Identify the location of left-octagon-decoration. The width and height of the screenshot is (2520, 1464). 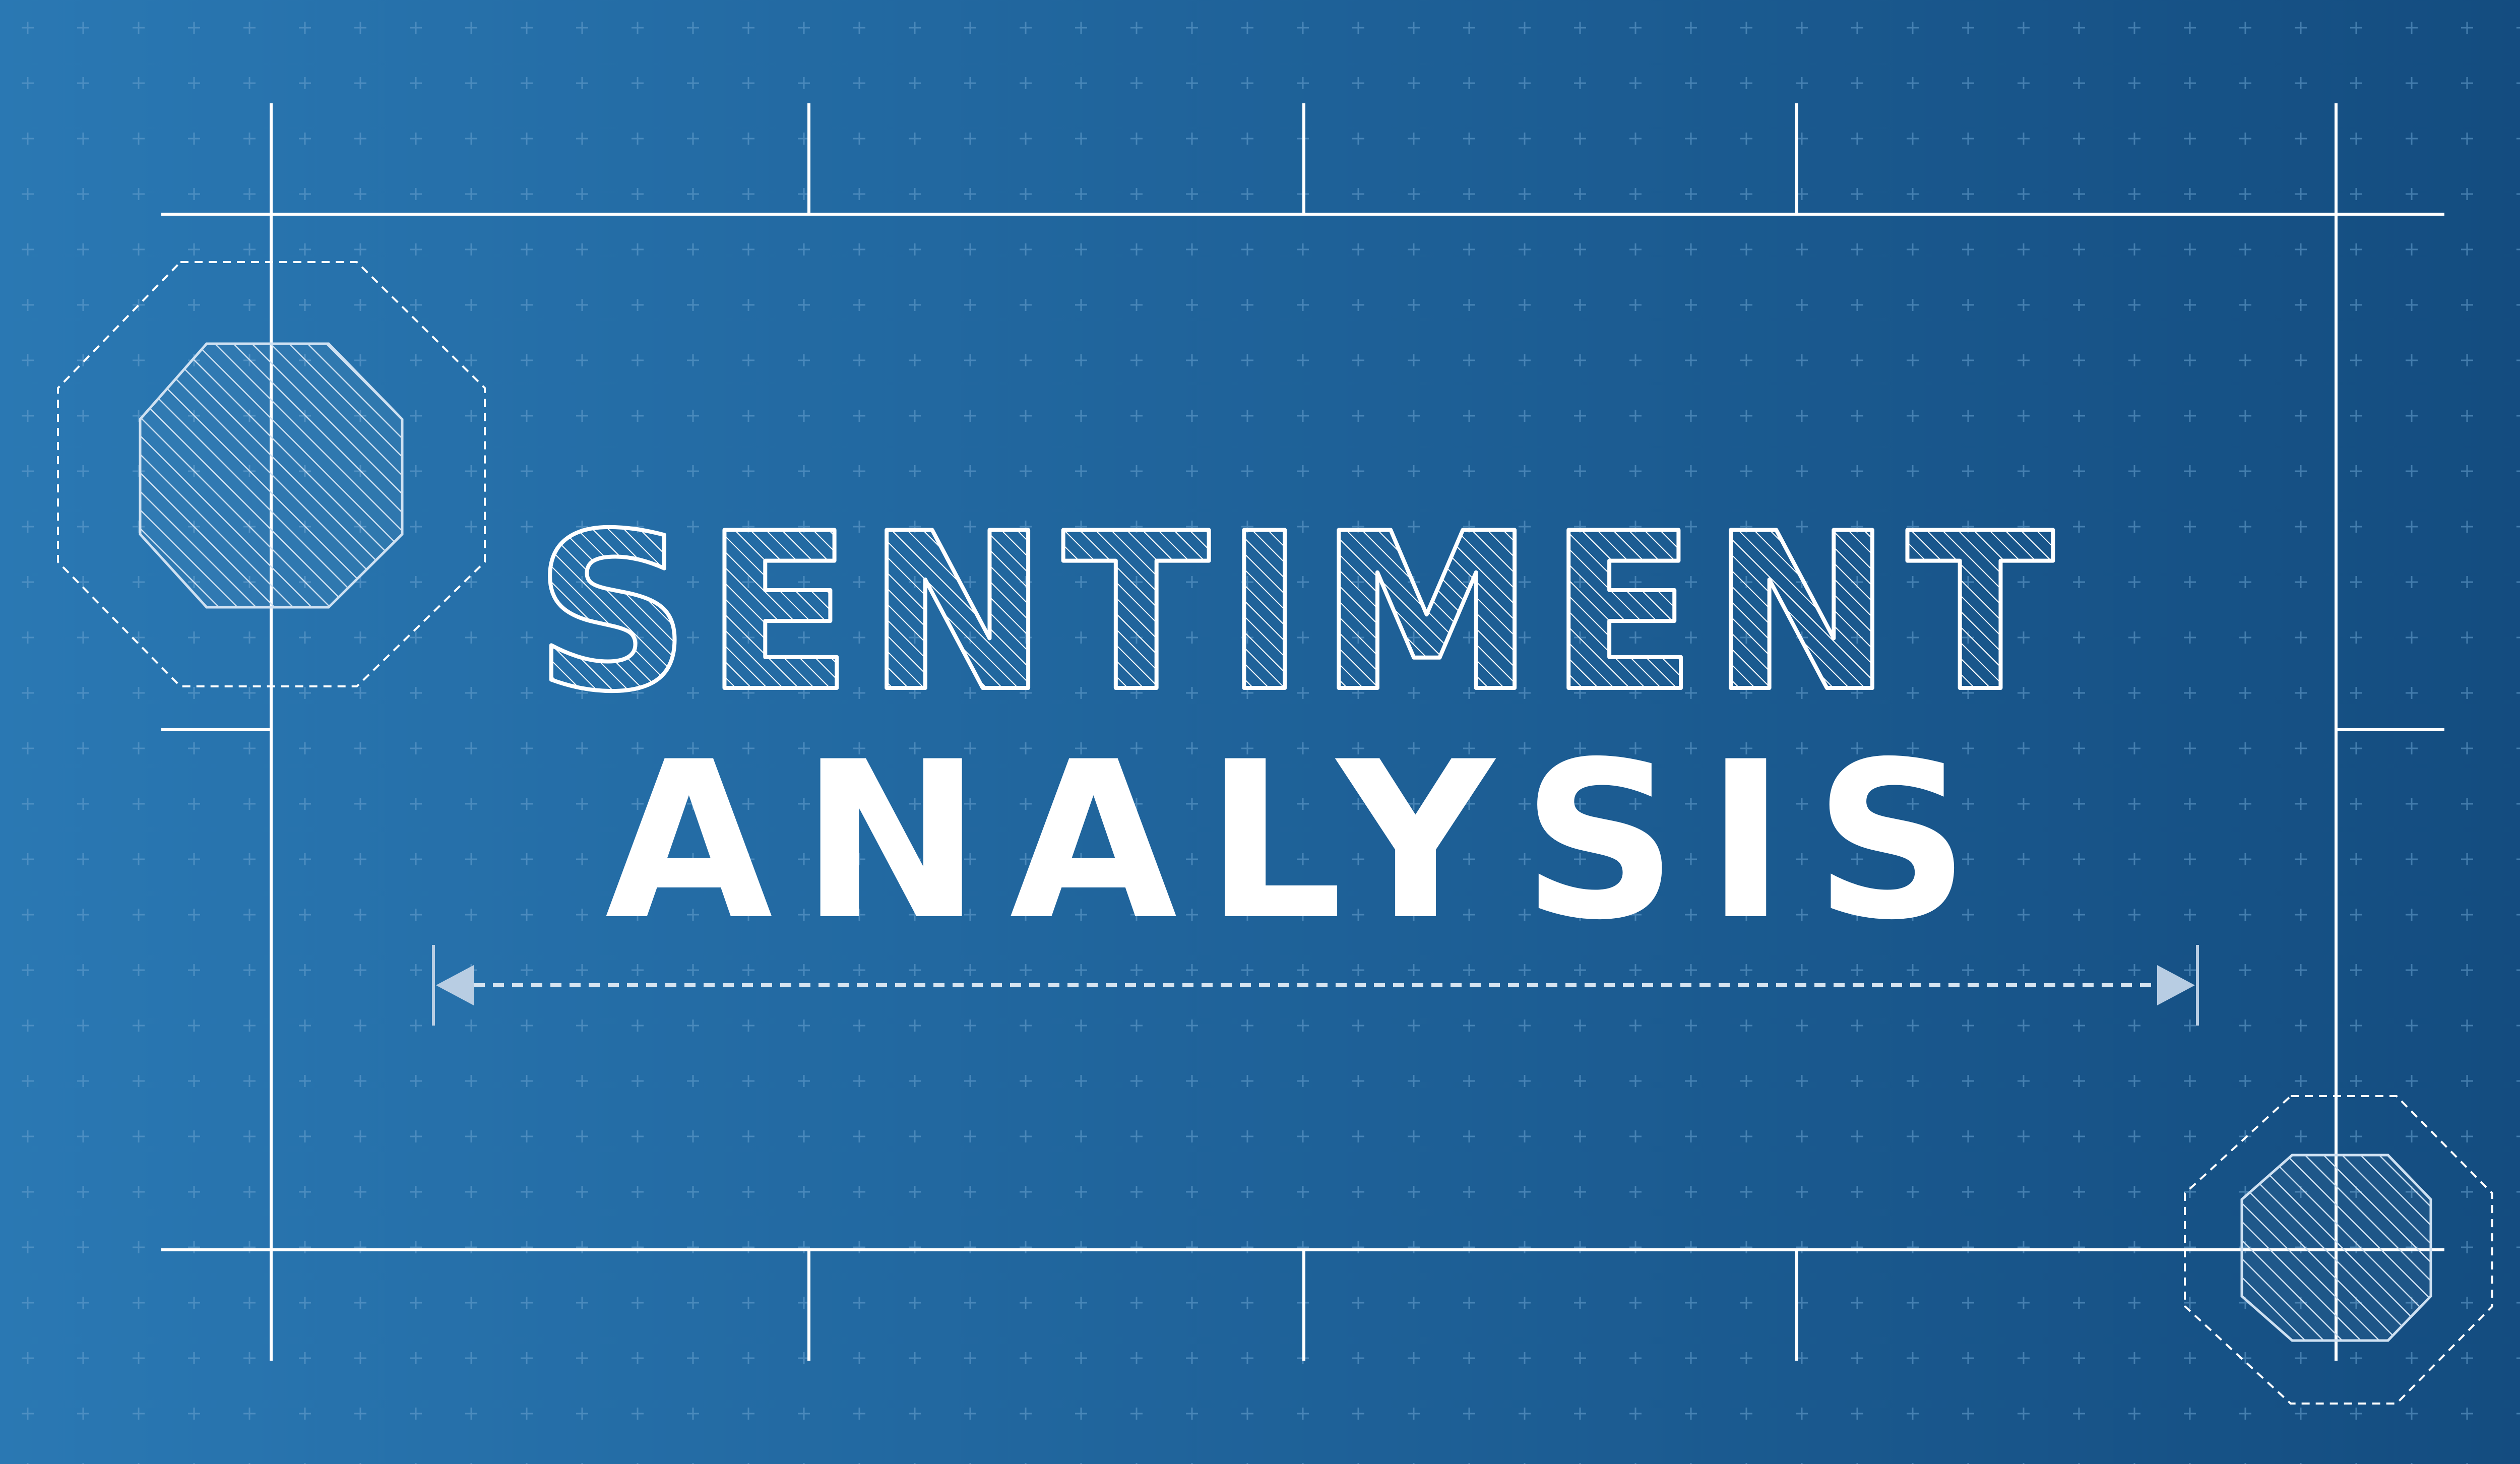
(272, 474).